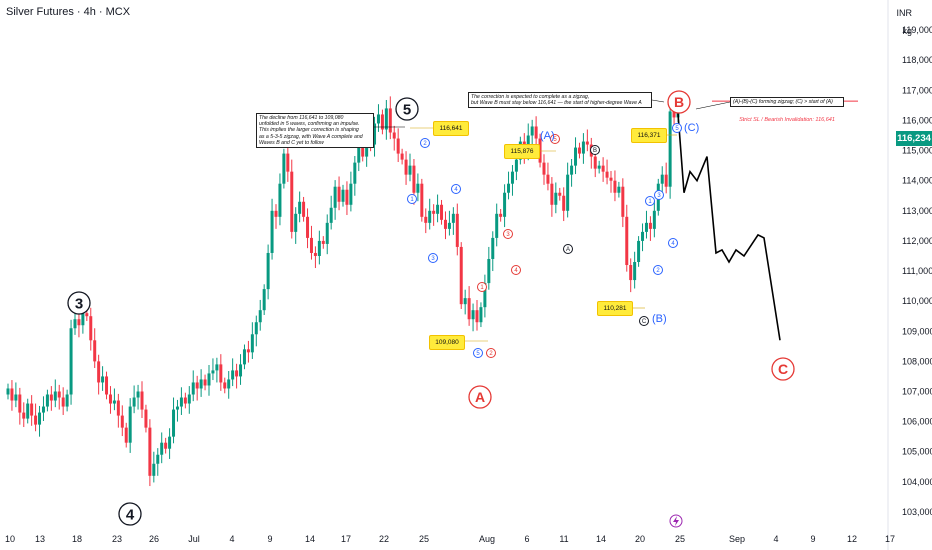  I want to click on wave-C-label: C, so click(783, 369).